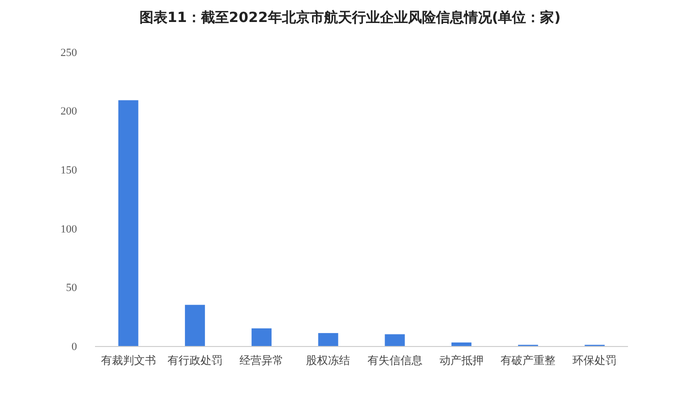 This screenshot has height=412, width=700. What do you see at coordinates (69, 52) in the screenshot?
I see `y-tick-label: 250` at bounding box center [69, 52].